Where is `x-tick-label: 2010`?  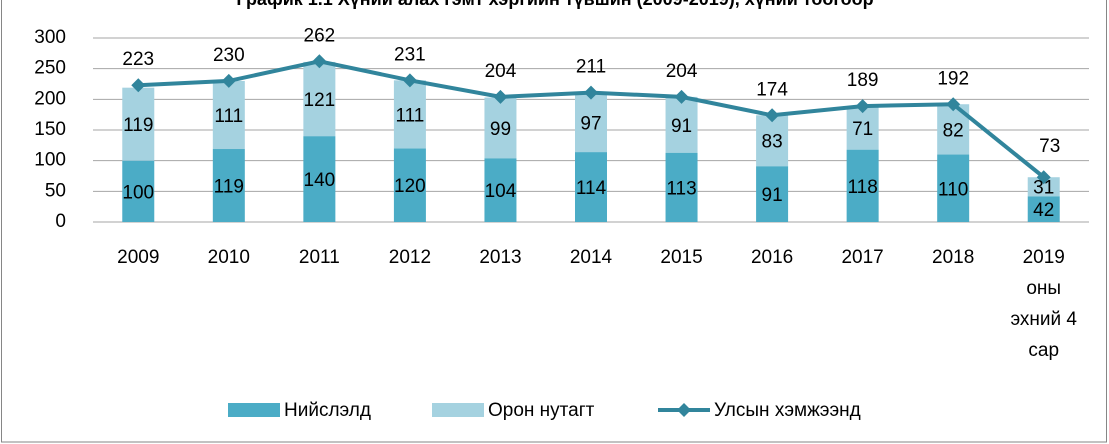
x-tick-label: 2010 is located at coordinates (229, 257).